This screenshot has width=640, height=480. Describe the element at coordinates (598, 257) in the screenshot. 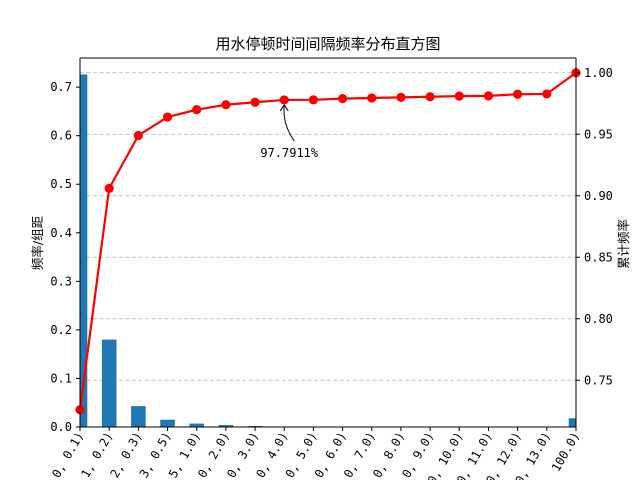

I see `y-right-tick-label: 0.85` at that location.